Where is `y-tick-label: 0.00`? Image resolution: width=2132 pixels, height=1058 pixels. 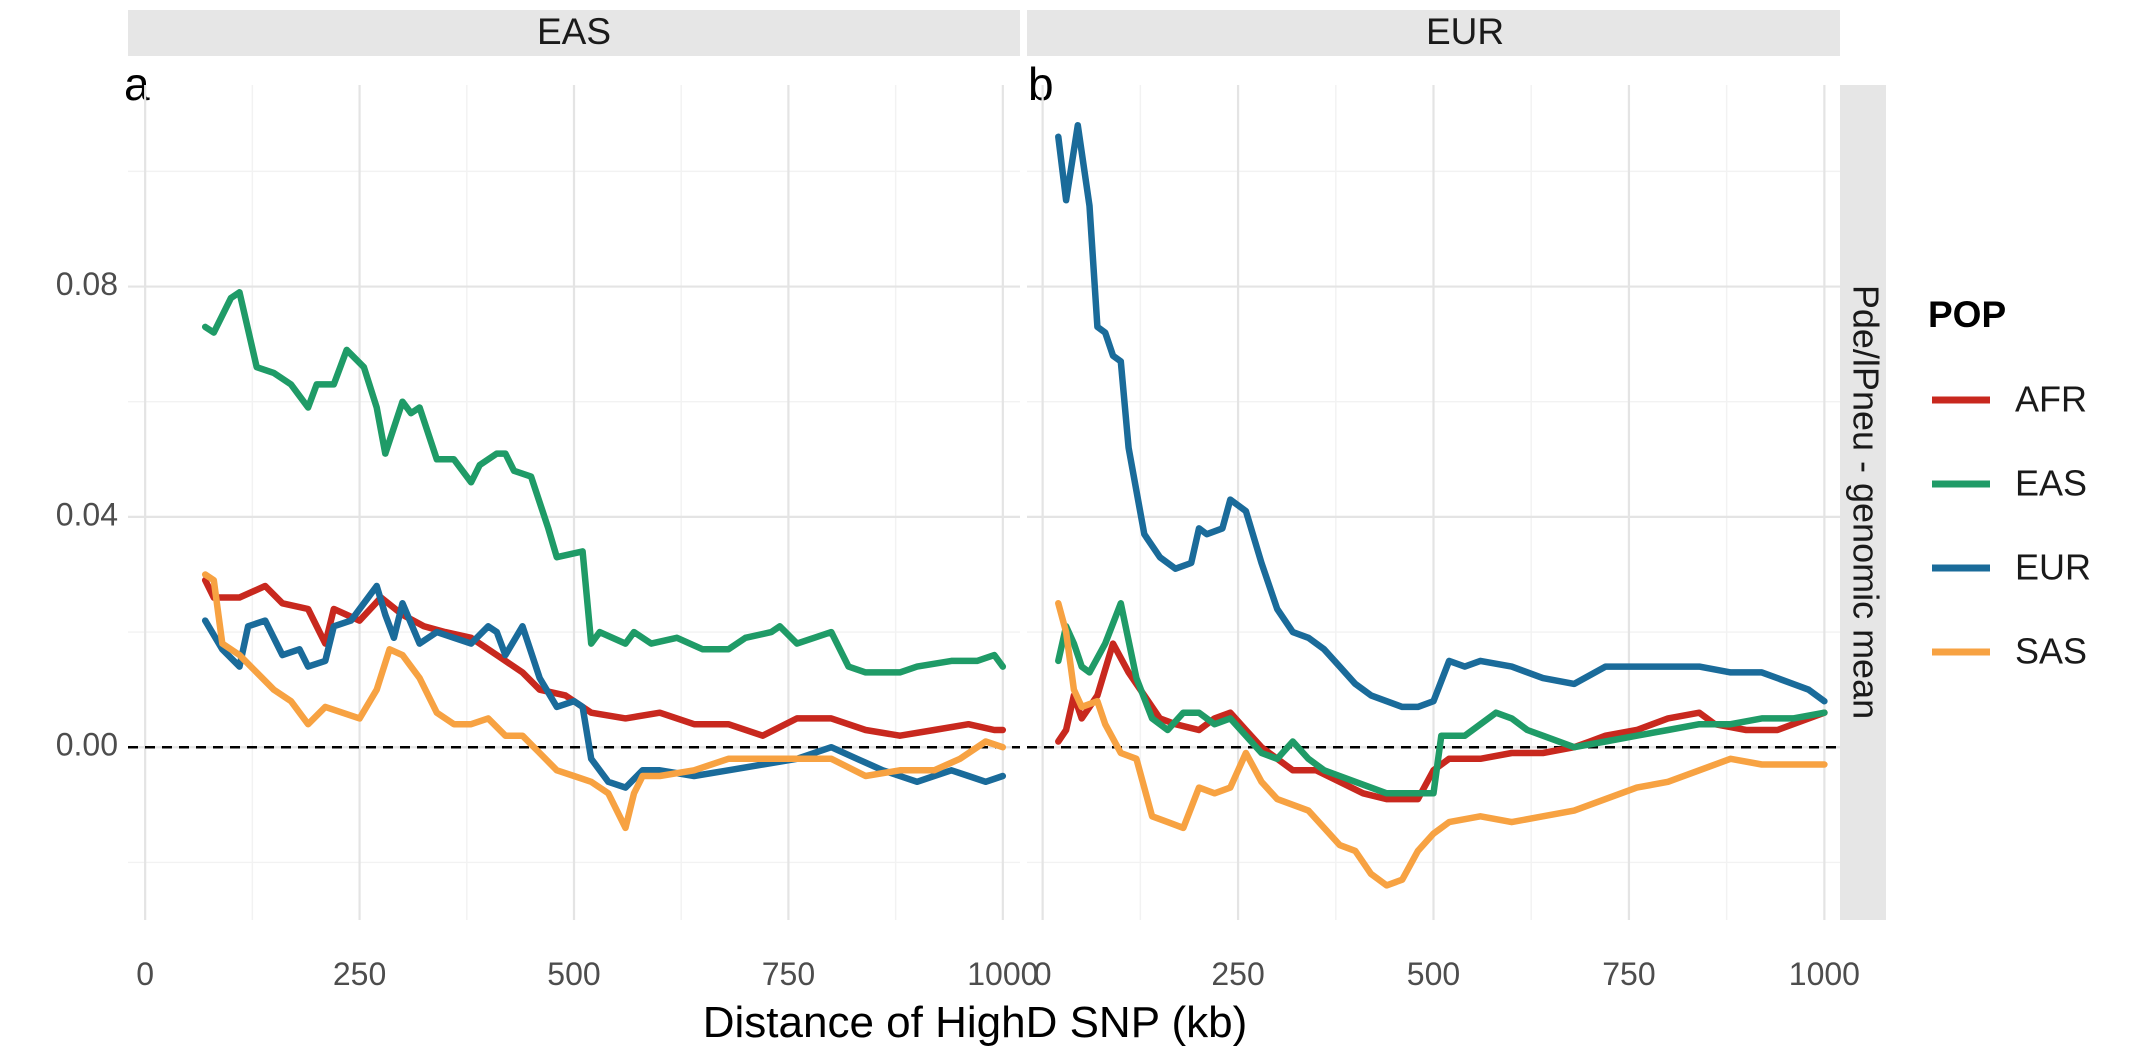 y-tick-label: 0.00 is located at coordinates (87, 745).